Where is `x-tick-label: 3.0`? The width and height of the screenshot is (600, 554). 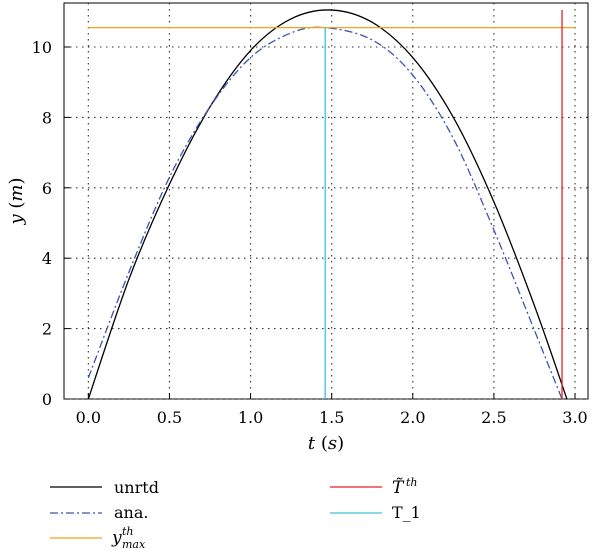 x-tick-label: 3.0 is located at coordinates (574, 417).